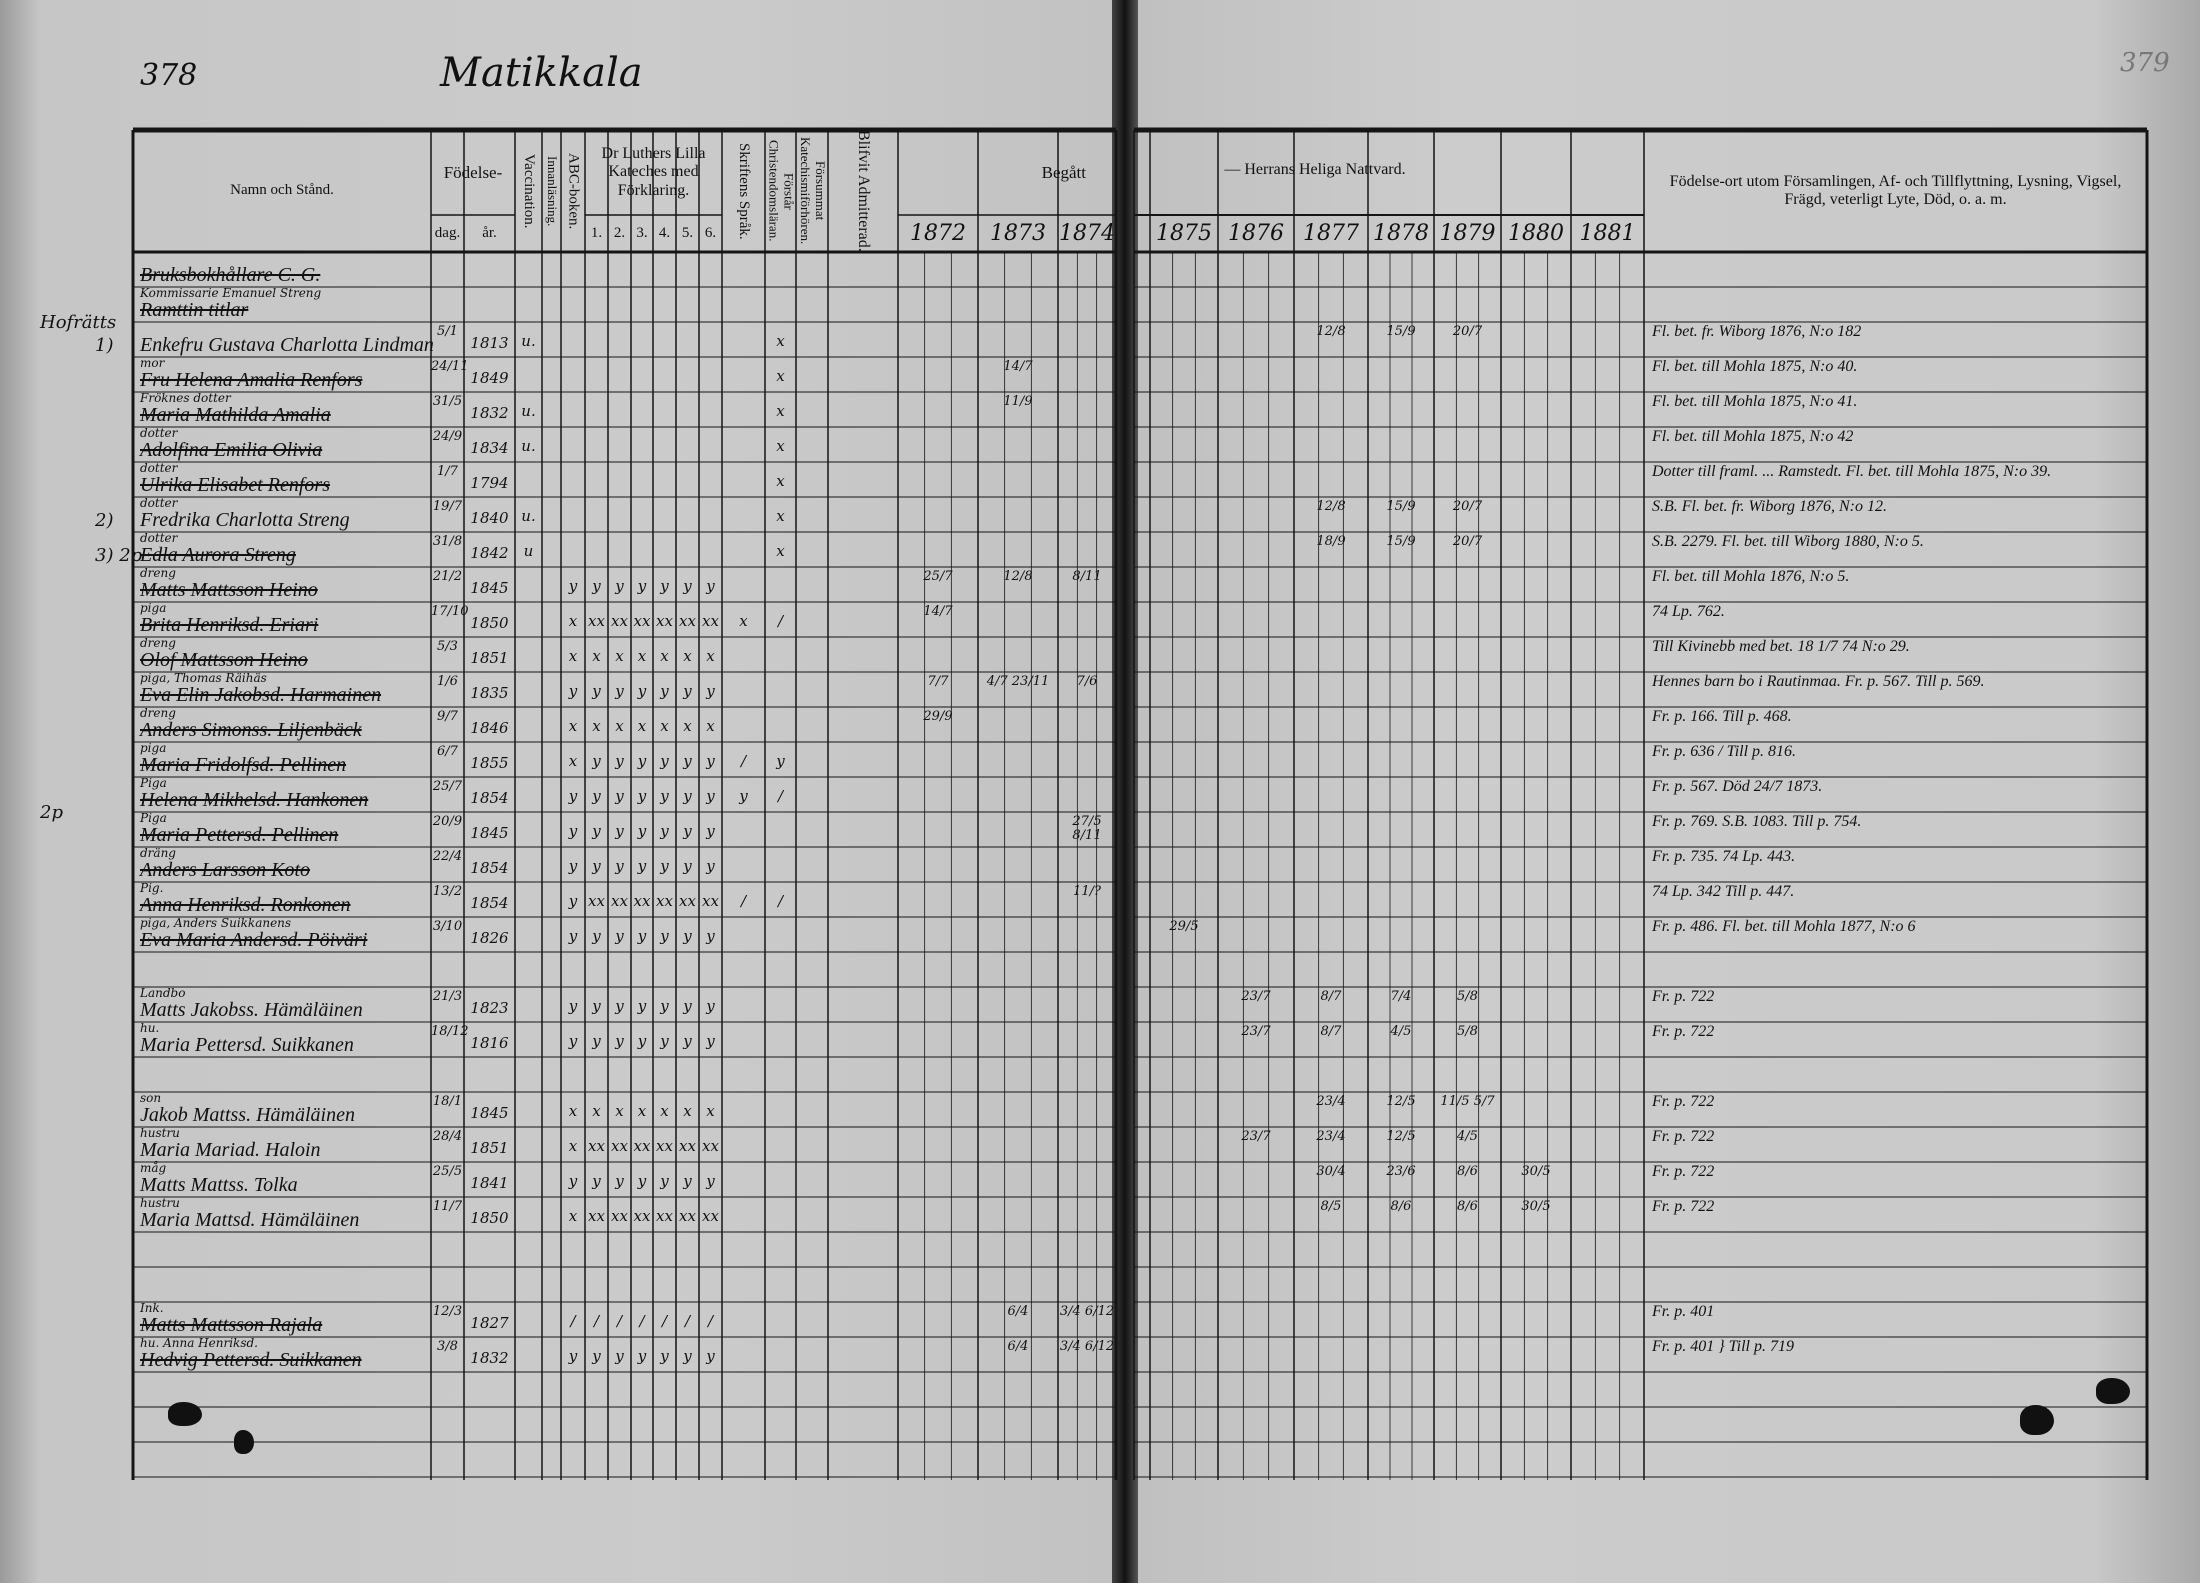  Describe the element at coordinates (1331, 233) in the screenshot. I see `header-year-1877: 1877` at that location.